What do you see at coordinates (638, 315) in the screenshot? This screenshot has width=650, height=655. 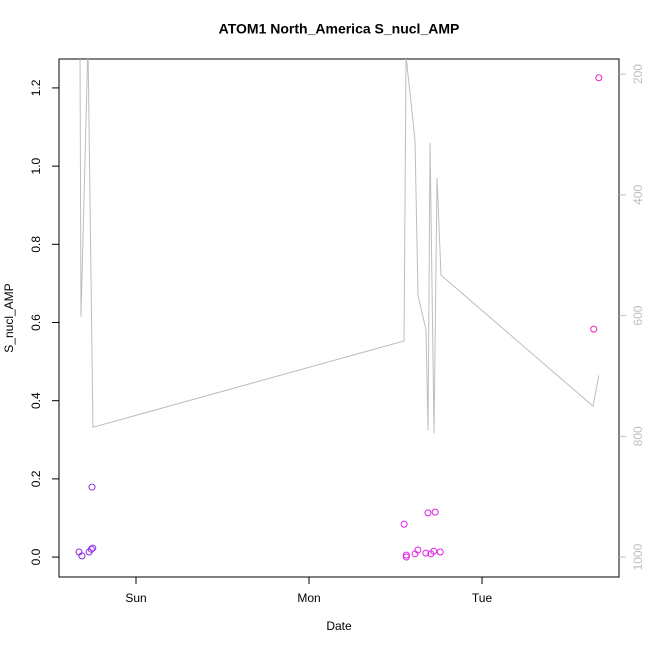 I see `y2-tick-label: 600` at bounding box center [638, 315].